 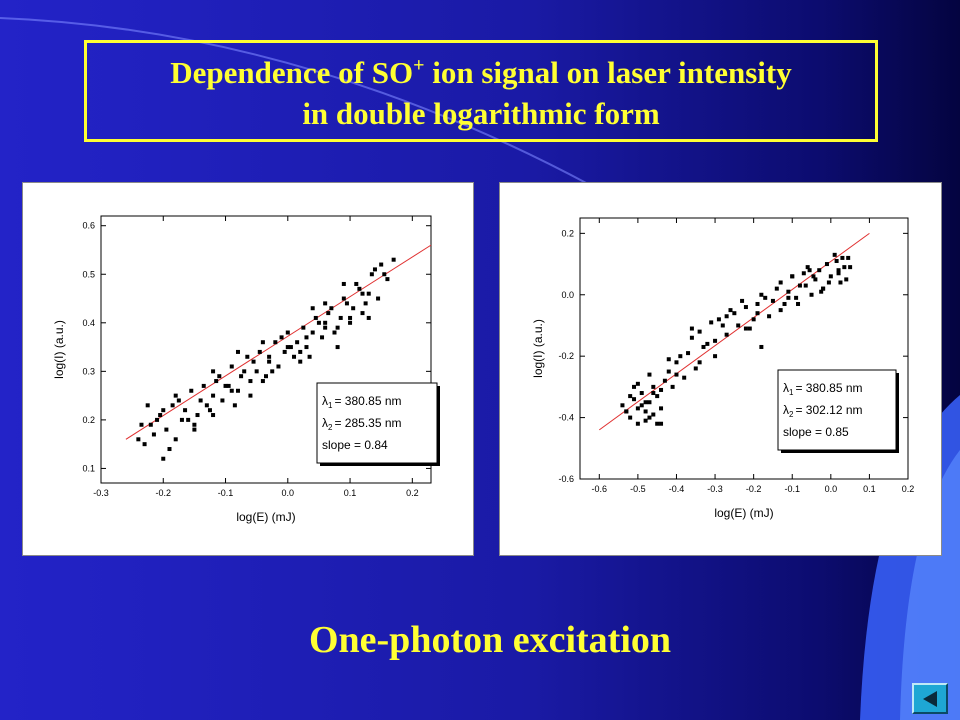 What do you see at coordinates (792, 489) in the screenshot?
I see `x-tick-label: -0.1` at bounding box center [792, 489].